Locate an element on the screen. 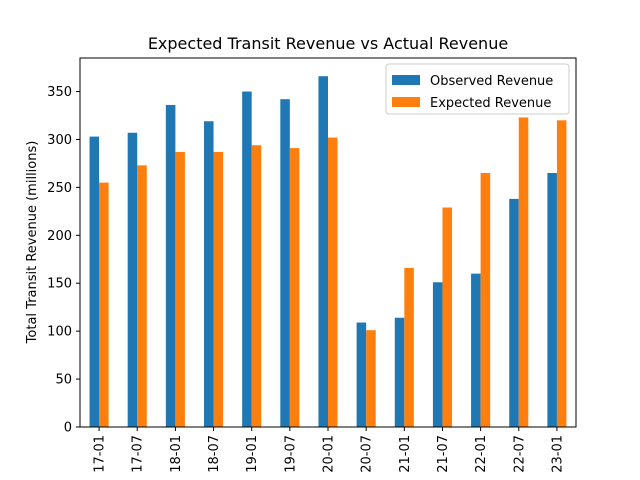 The height and width of the screenshot is (480, 640). y-tick-label-150: 150 is located at coordinates (59, 284).